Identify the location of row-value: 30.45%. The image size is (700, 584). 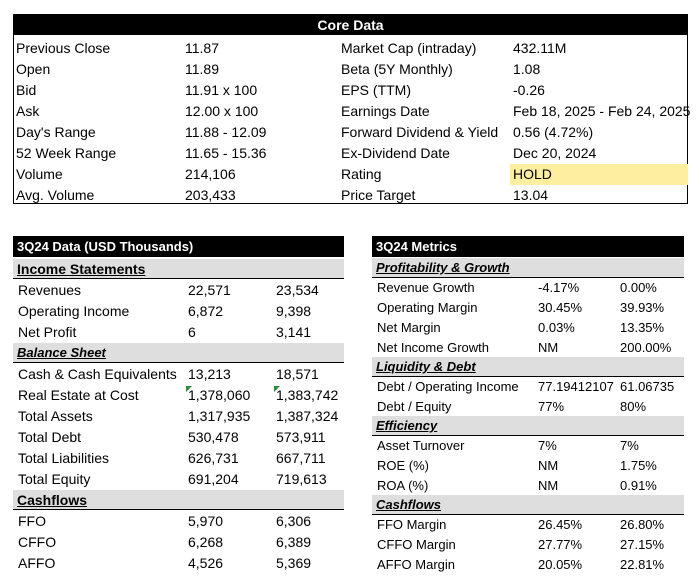
(560, 307).